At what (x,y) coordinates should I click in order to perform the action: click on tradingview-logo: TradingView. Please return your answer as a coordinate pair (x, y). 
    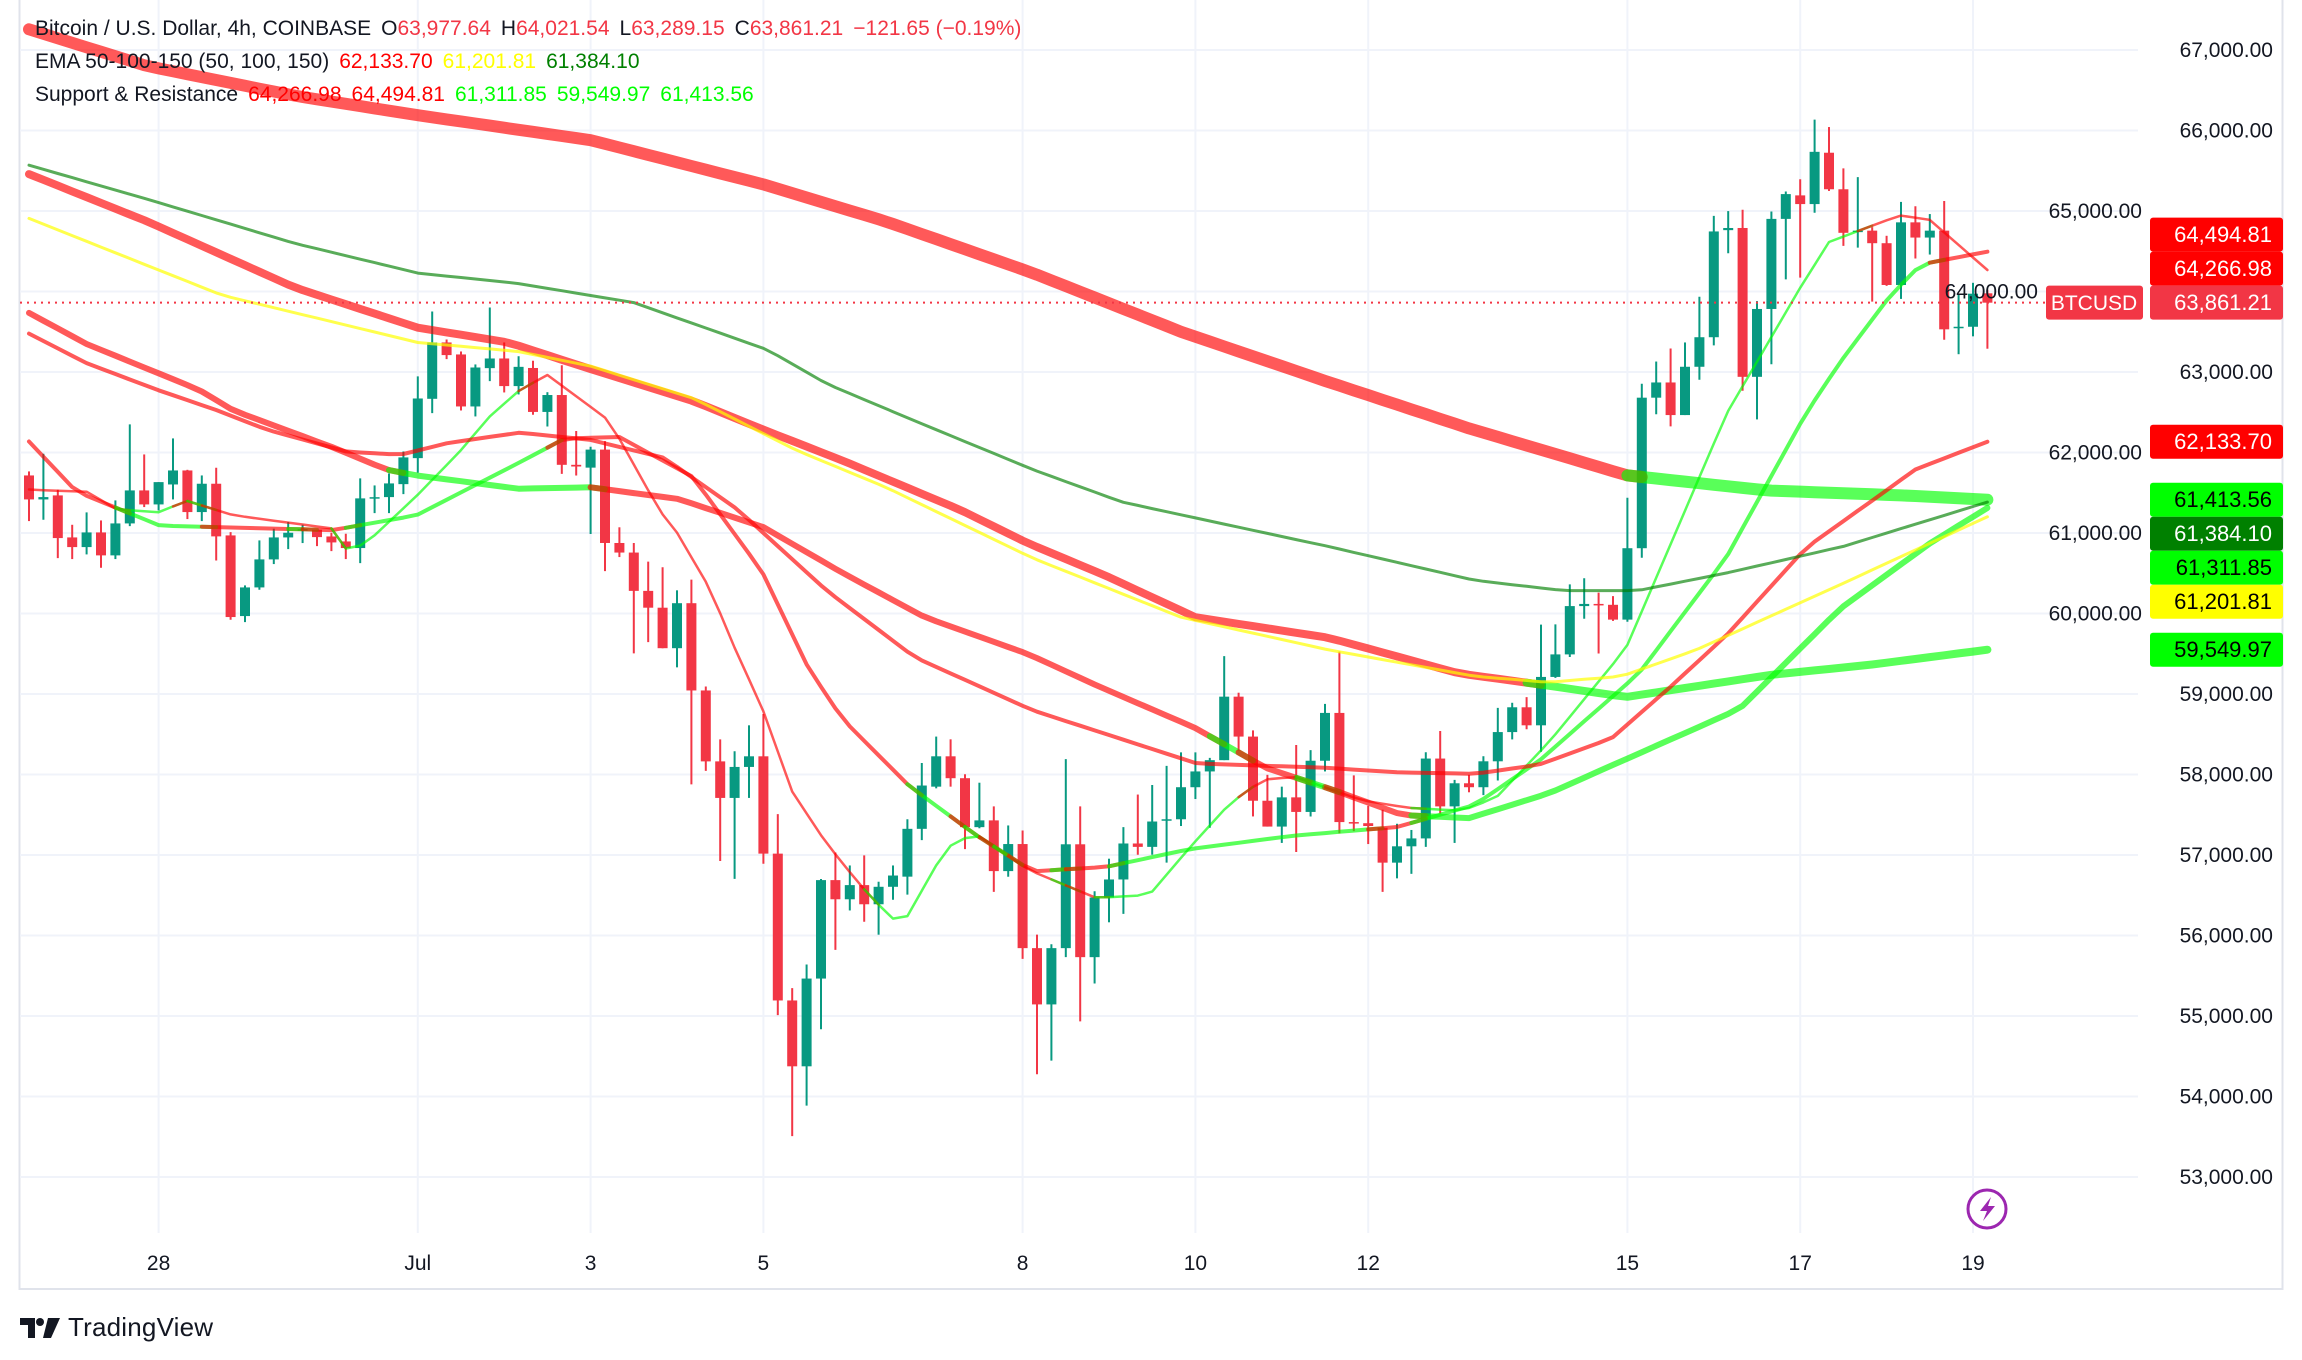
    Looking at the image, I should click on (116, 1327).